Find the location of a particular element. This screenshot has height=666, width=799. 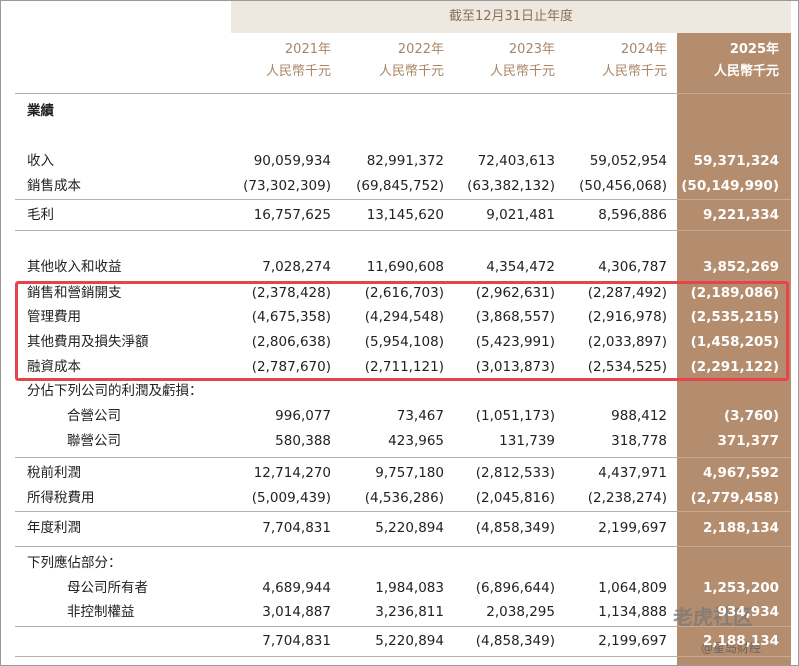

row-label: 年度利潤 is located at coordinates (54, 528).